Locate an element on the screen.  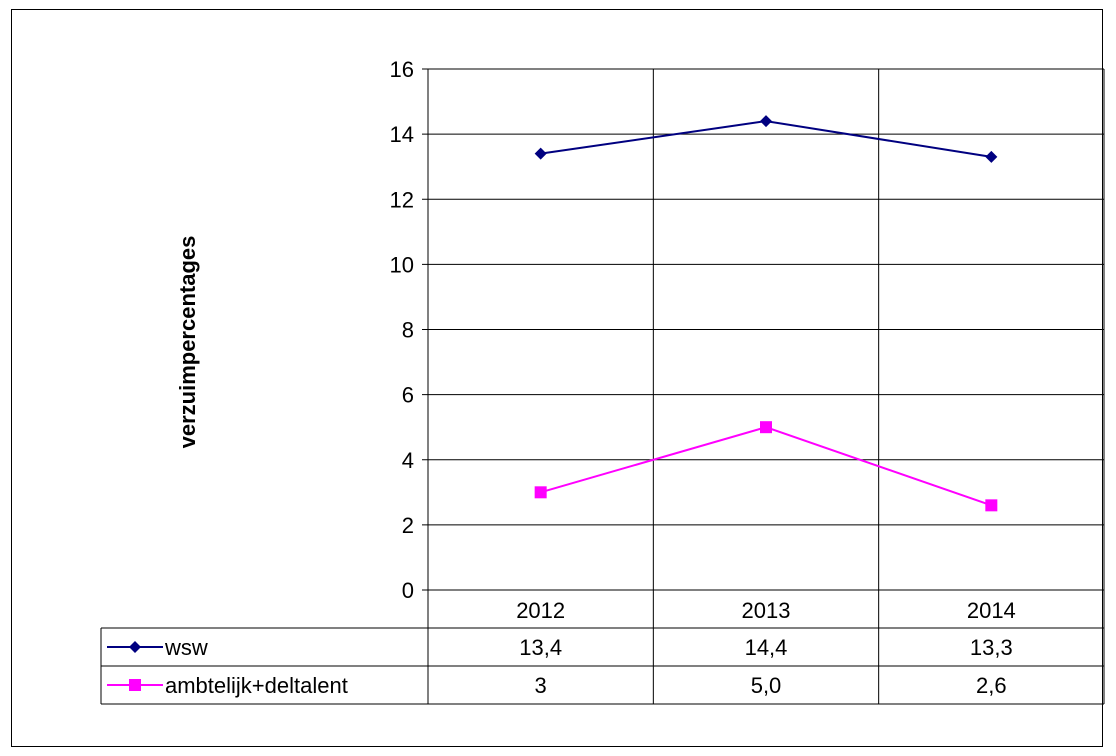
series-line-ambtelijk+deltalent is located at coordinates (766, 466).